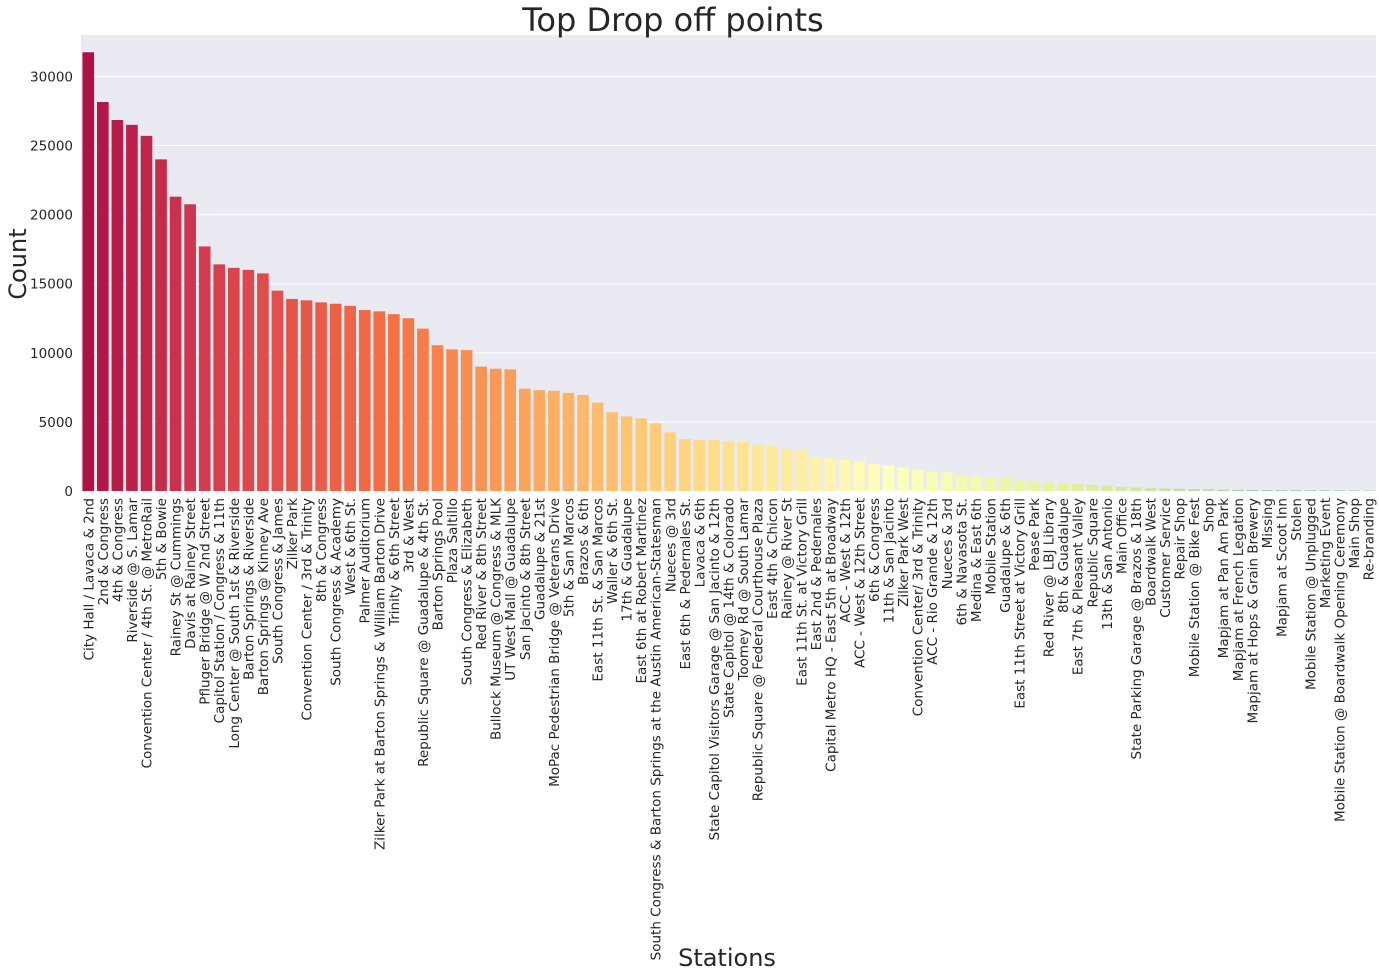 This screenshot has height=977, width=1379. What do you see at coordinates (686, 584) in the screenshot?
I see `x-tick-label: East 6th & Pedernales St.` at bounding box center [686, 584].